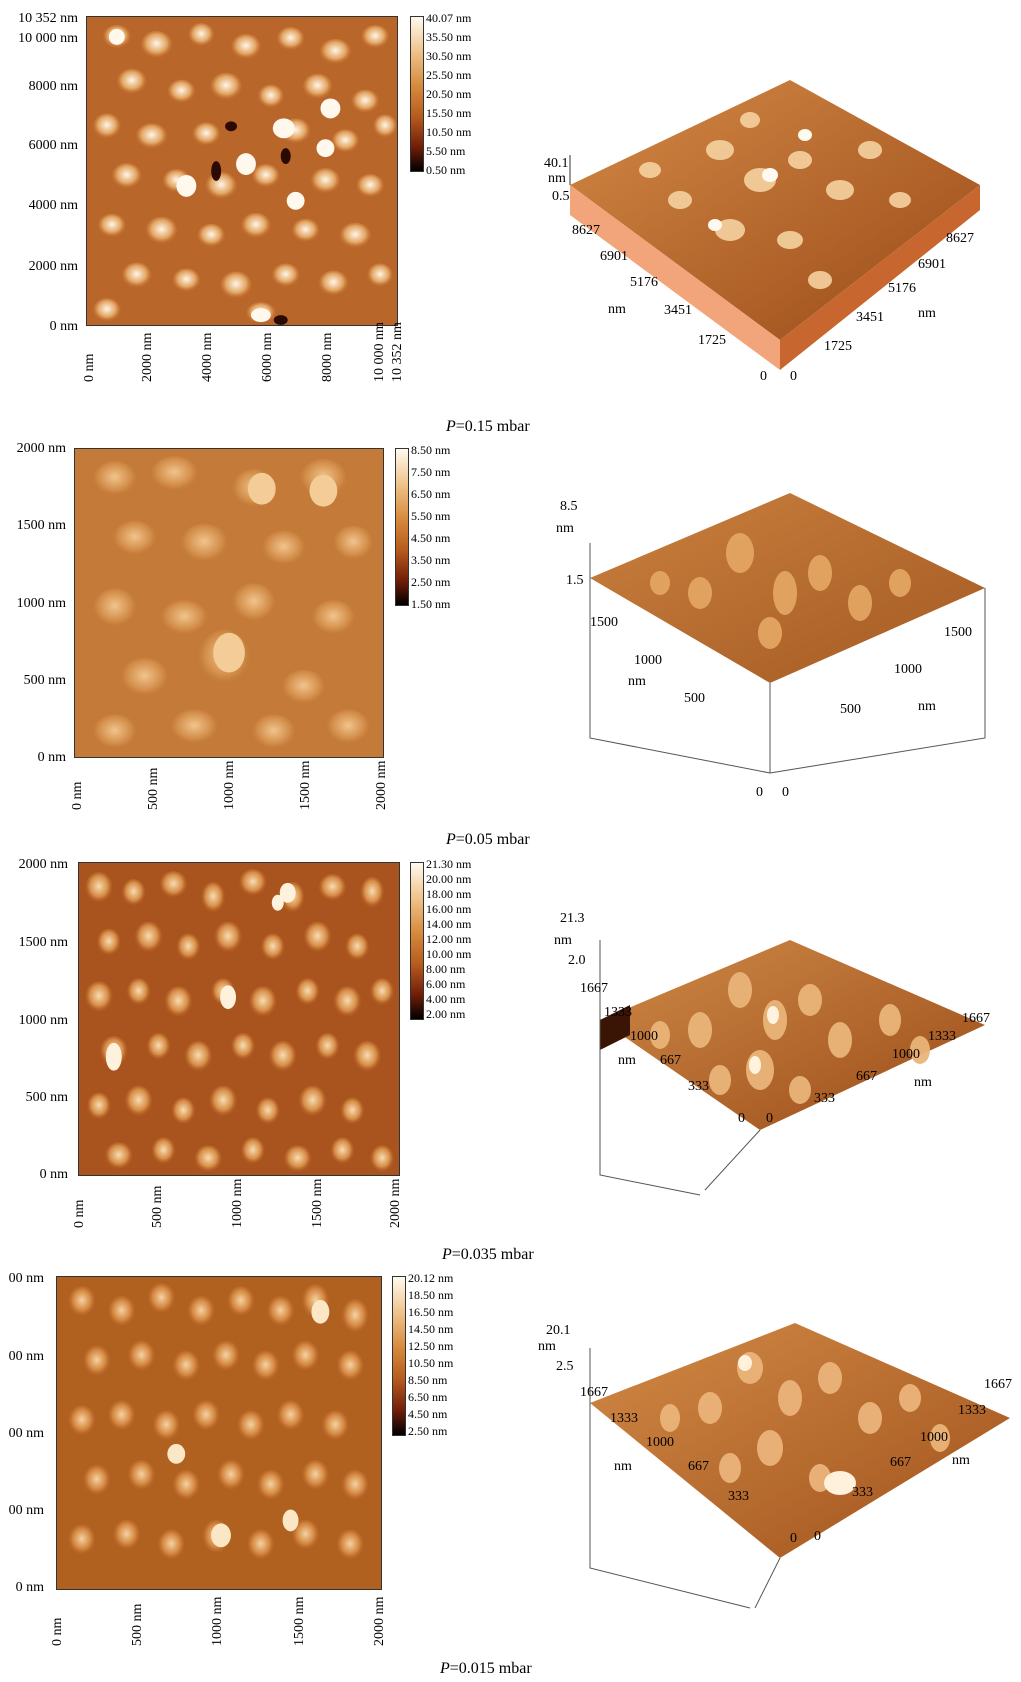  What do you see at coordinates (431, 1278) in the screenshot?
I see `colorbar-label: 20.12 nm` at bounding box center [431, 1278].